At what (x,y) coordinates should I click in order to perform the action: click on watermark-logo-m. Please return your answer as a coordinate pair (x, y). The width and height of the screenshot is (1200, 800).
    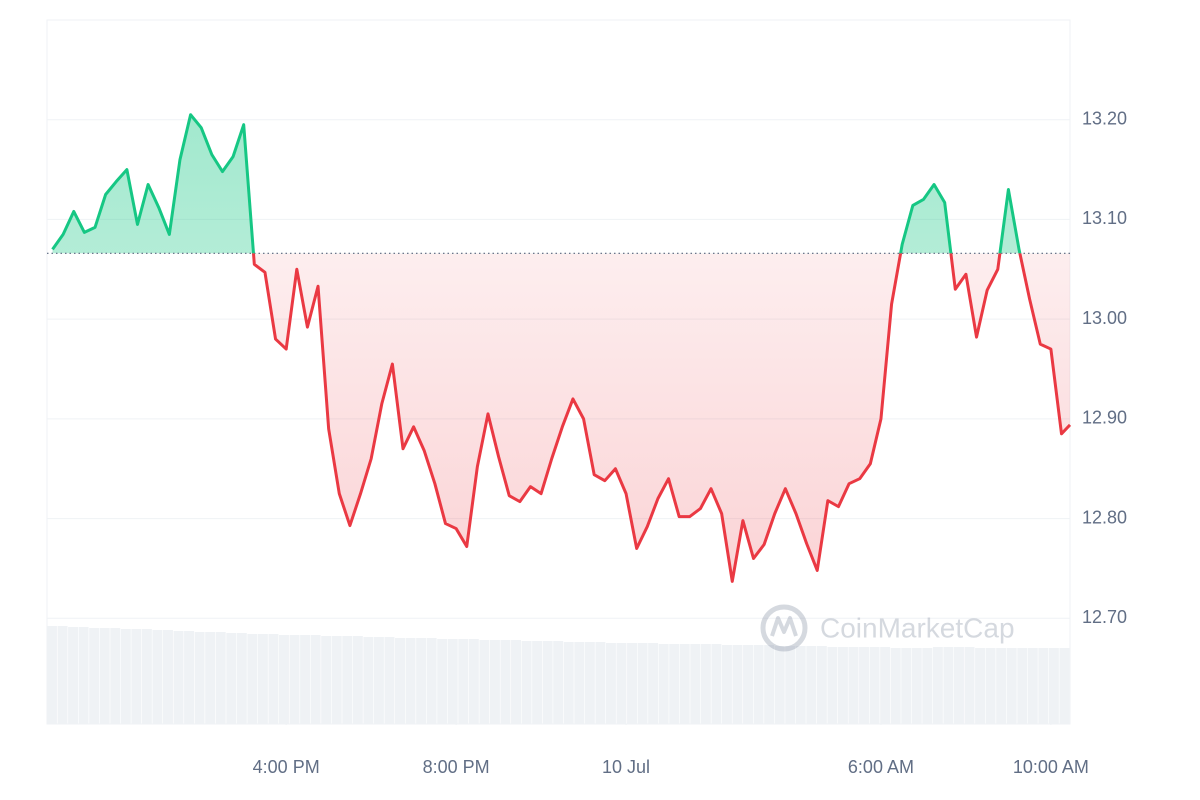
    Looking at the image, I should click on (784, 626).